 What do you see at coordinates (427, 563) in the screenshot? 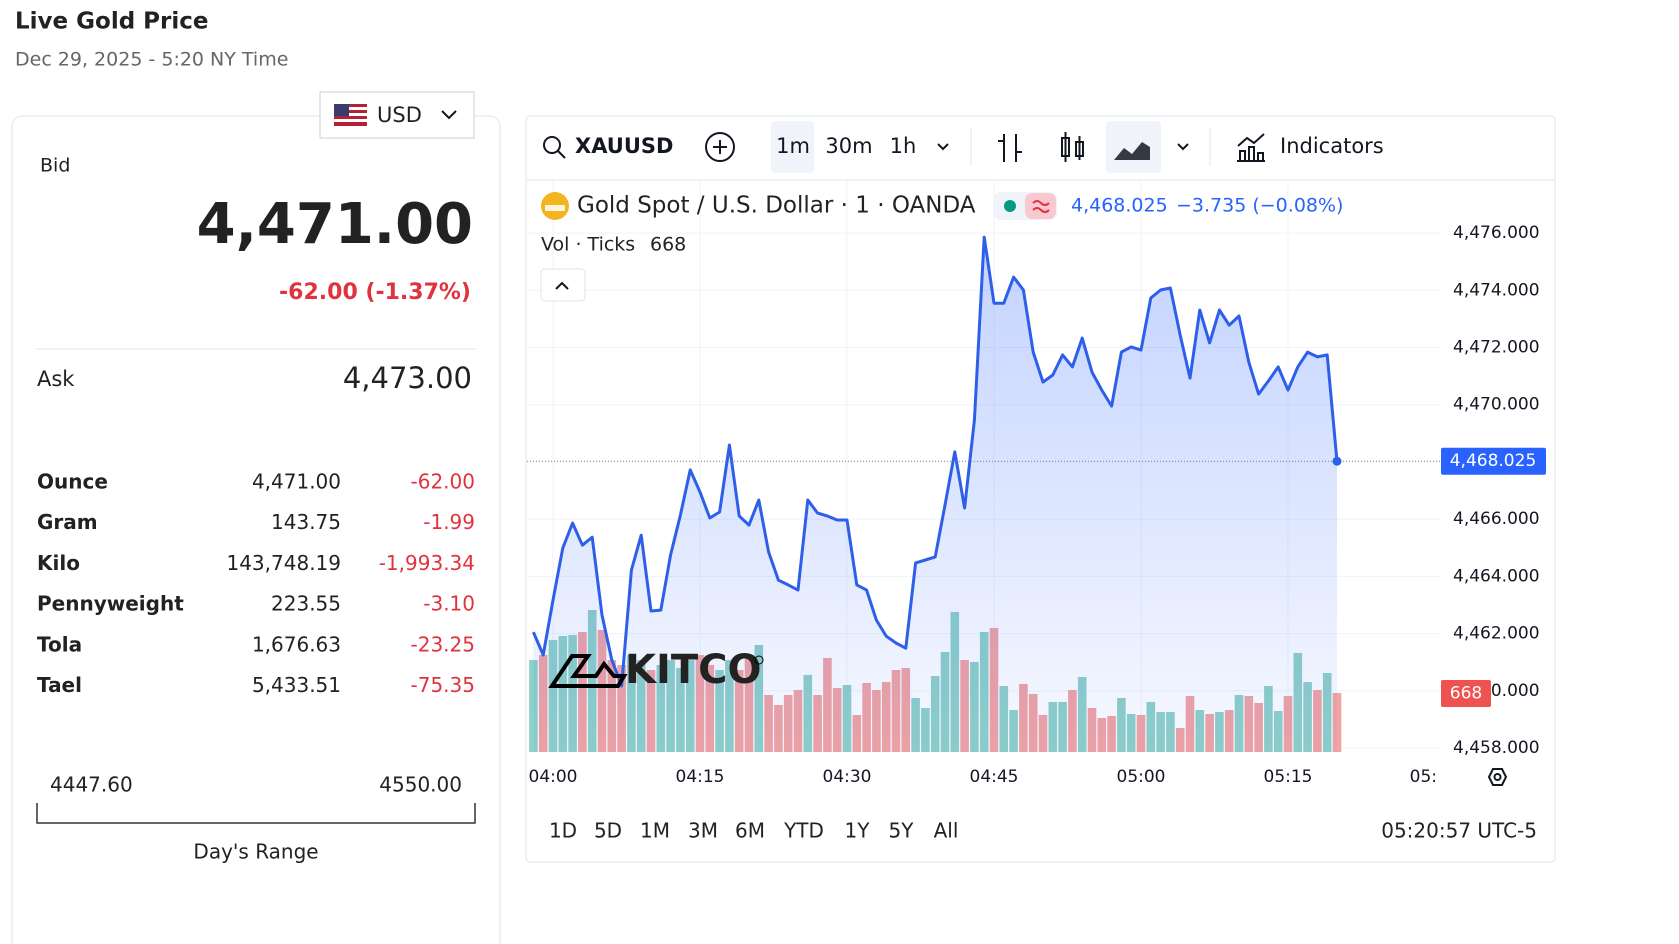
I see `unit-change: -1,993.34` at bounding box center [427, 563].